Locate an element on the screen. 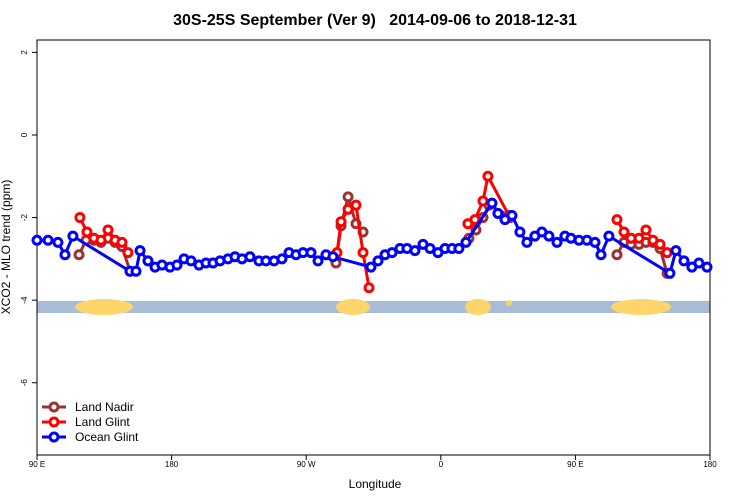 The height and width of the screenshot is (500, 750). y-tick-label: -2 is located at coordinates (24, 217).